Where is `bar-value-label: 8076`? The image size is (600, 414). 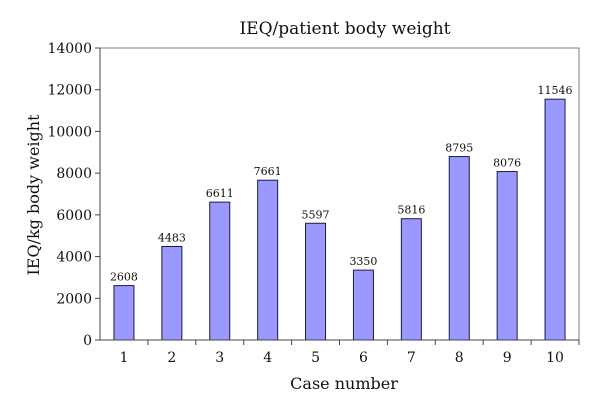 bar-value-label: 8076 is located at coordinates (507, 163).